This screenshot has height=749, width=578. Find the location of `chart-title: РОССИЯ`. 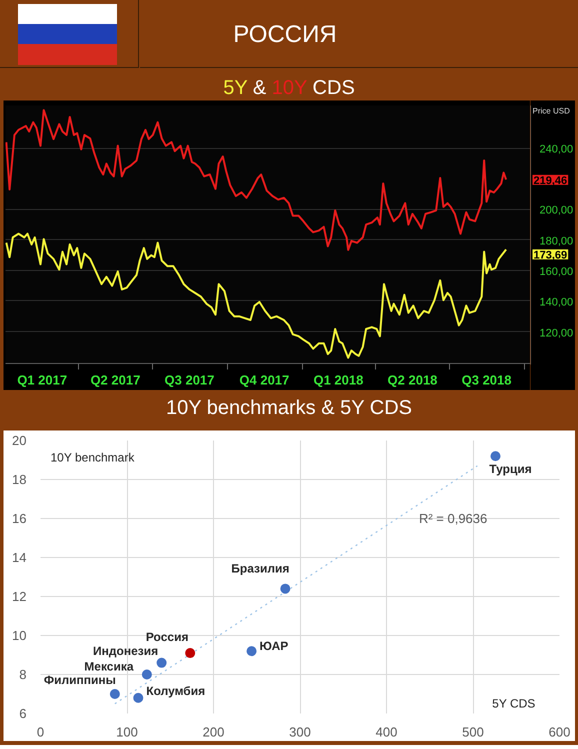

chart-title: РОССИЯ is located at coordinates (285, 34).